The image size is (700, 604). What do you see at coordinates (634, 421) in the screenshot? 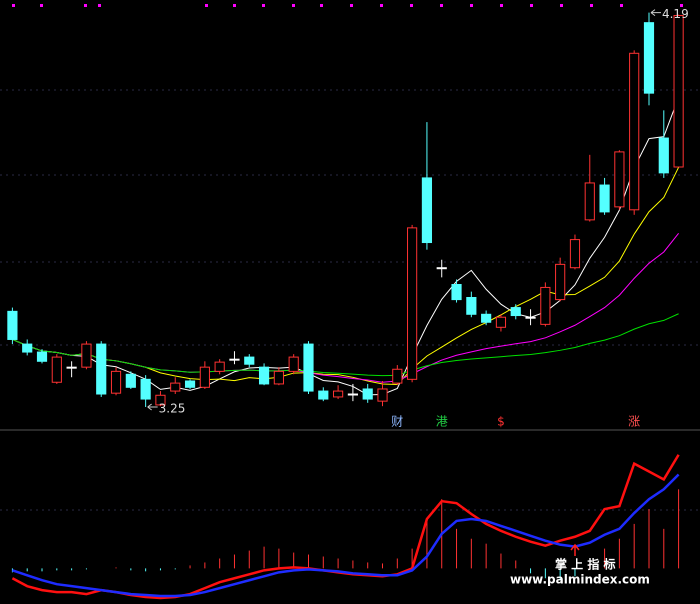
I see `event-label: 涨` at bounding box center [634, 421].